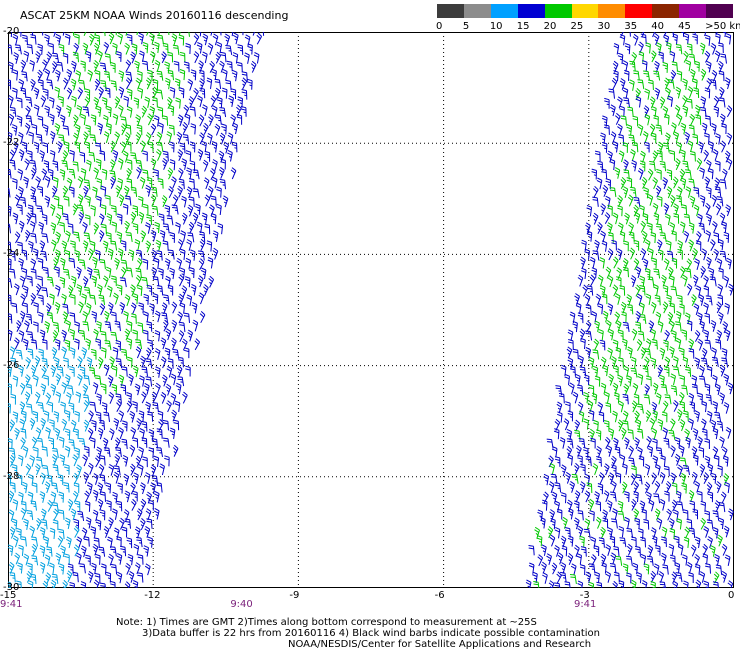 The height and width of the screenshot is (650, 740). What do you see at coordinates (11, 476) in the screenshot?
I see `y-tick-label: -28` at bounding box center [11, 476].